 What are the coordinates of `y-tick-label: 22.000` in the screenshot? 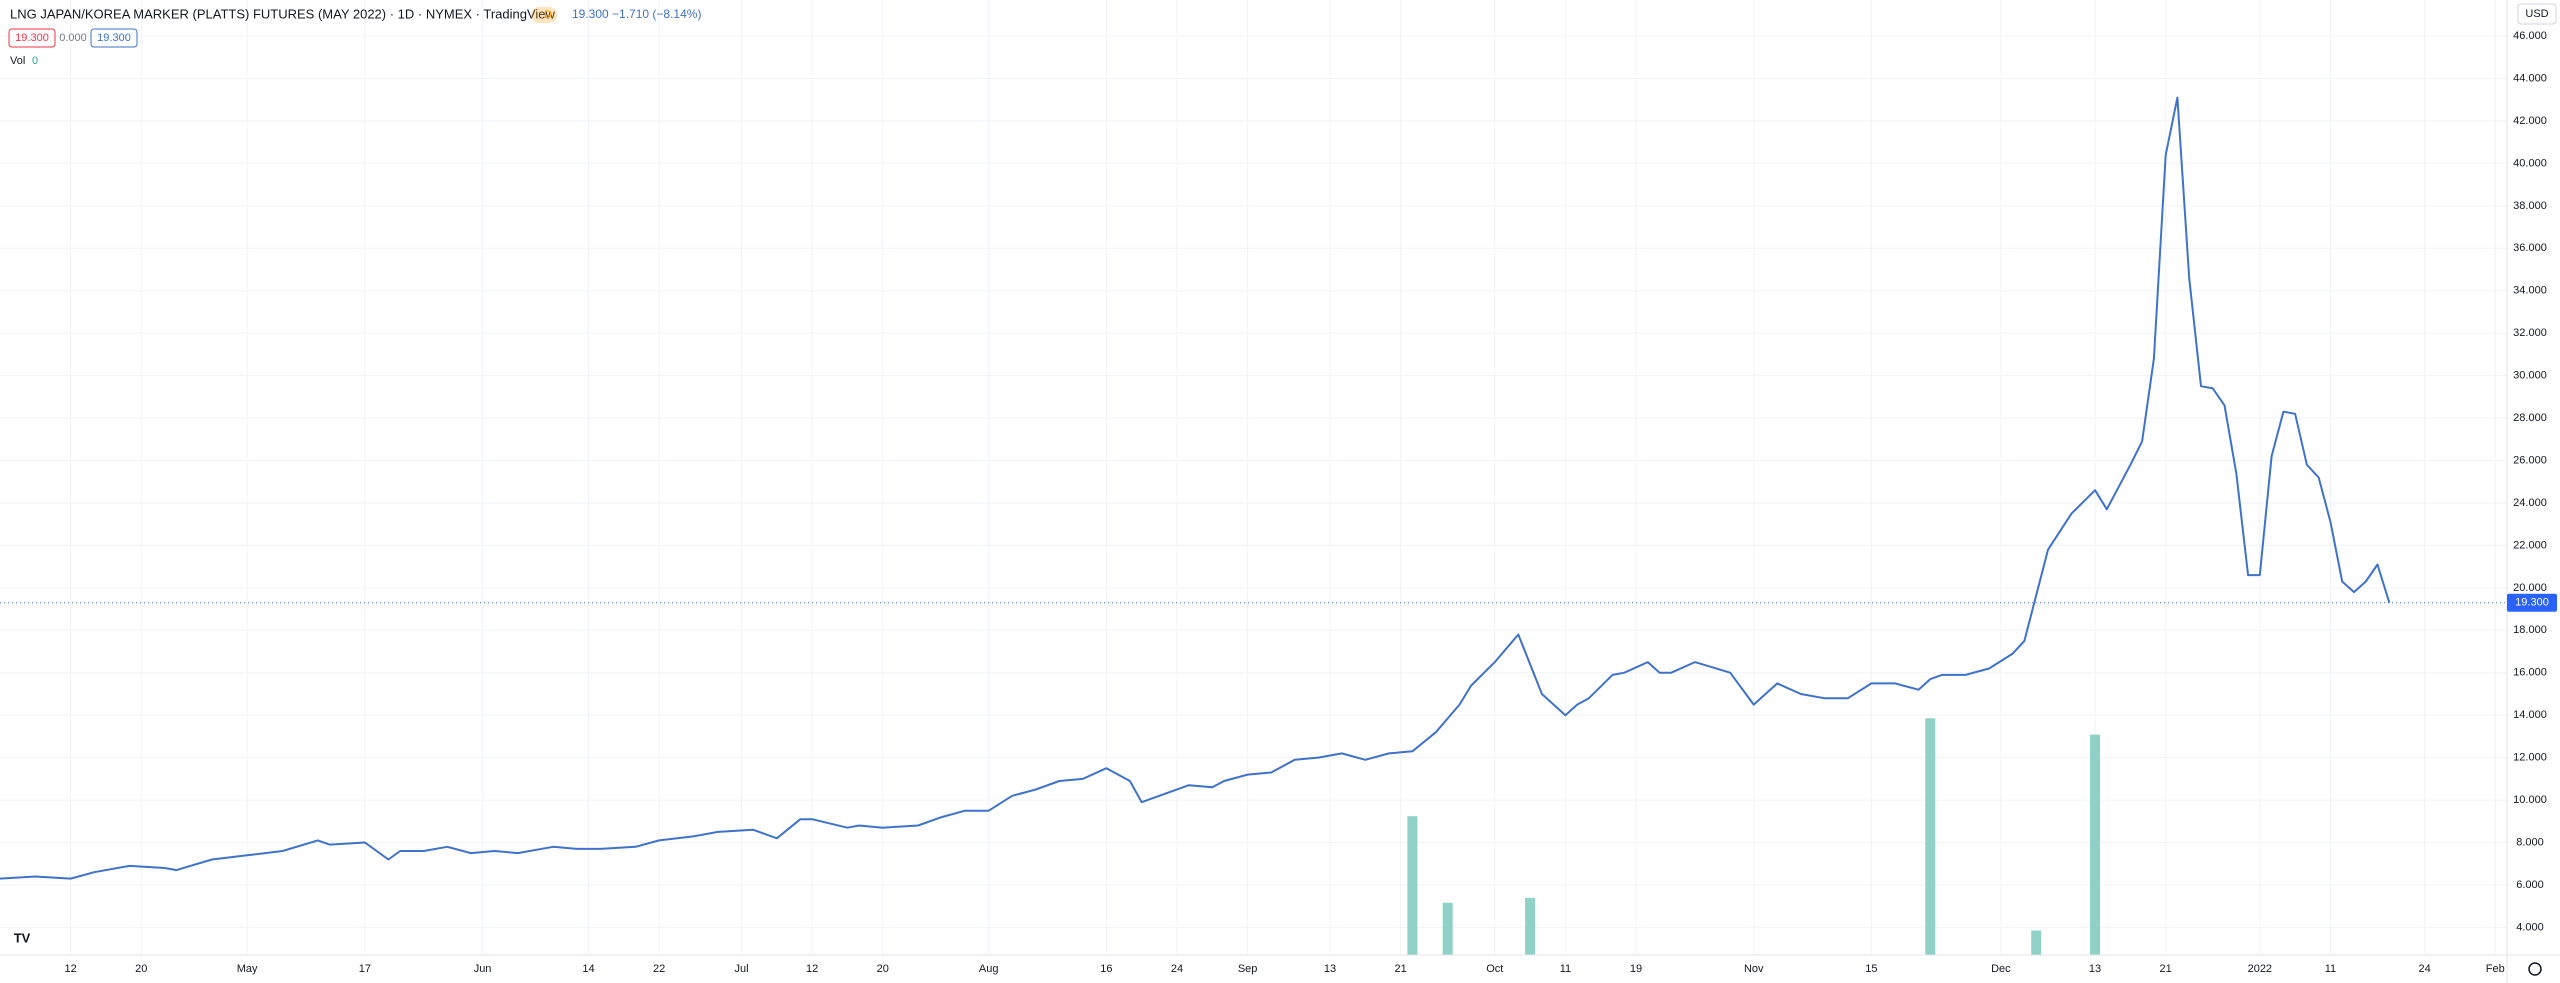 It's located at (2530, 545).